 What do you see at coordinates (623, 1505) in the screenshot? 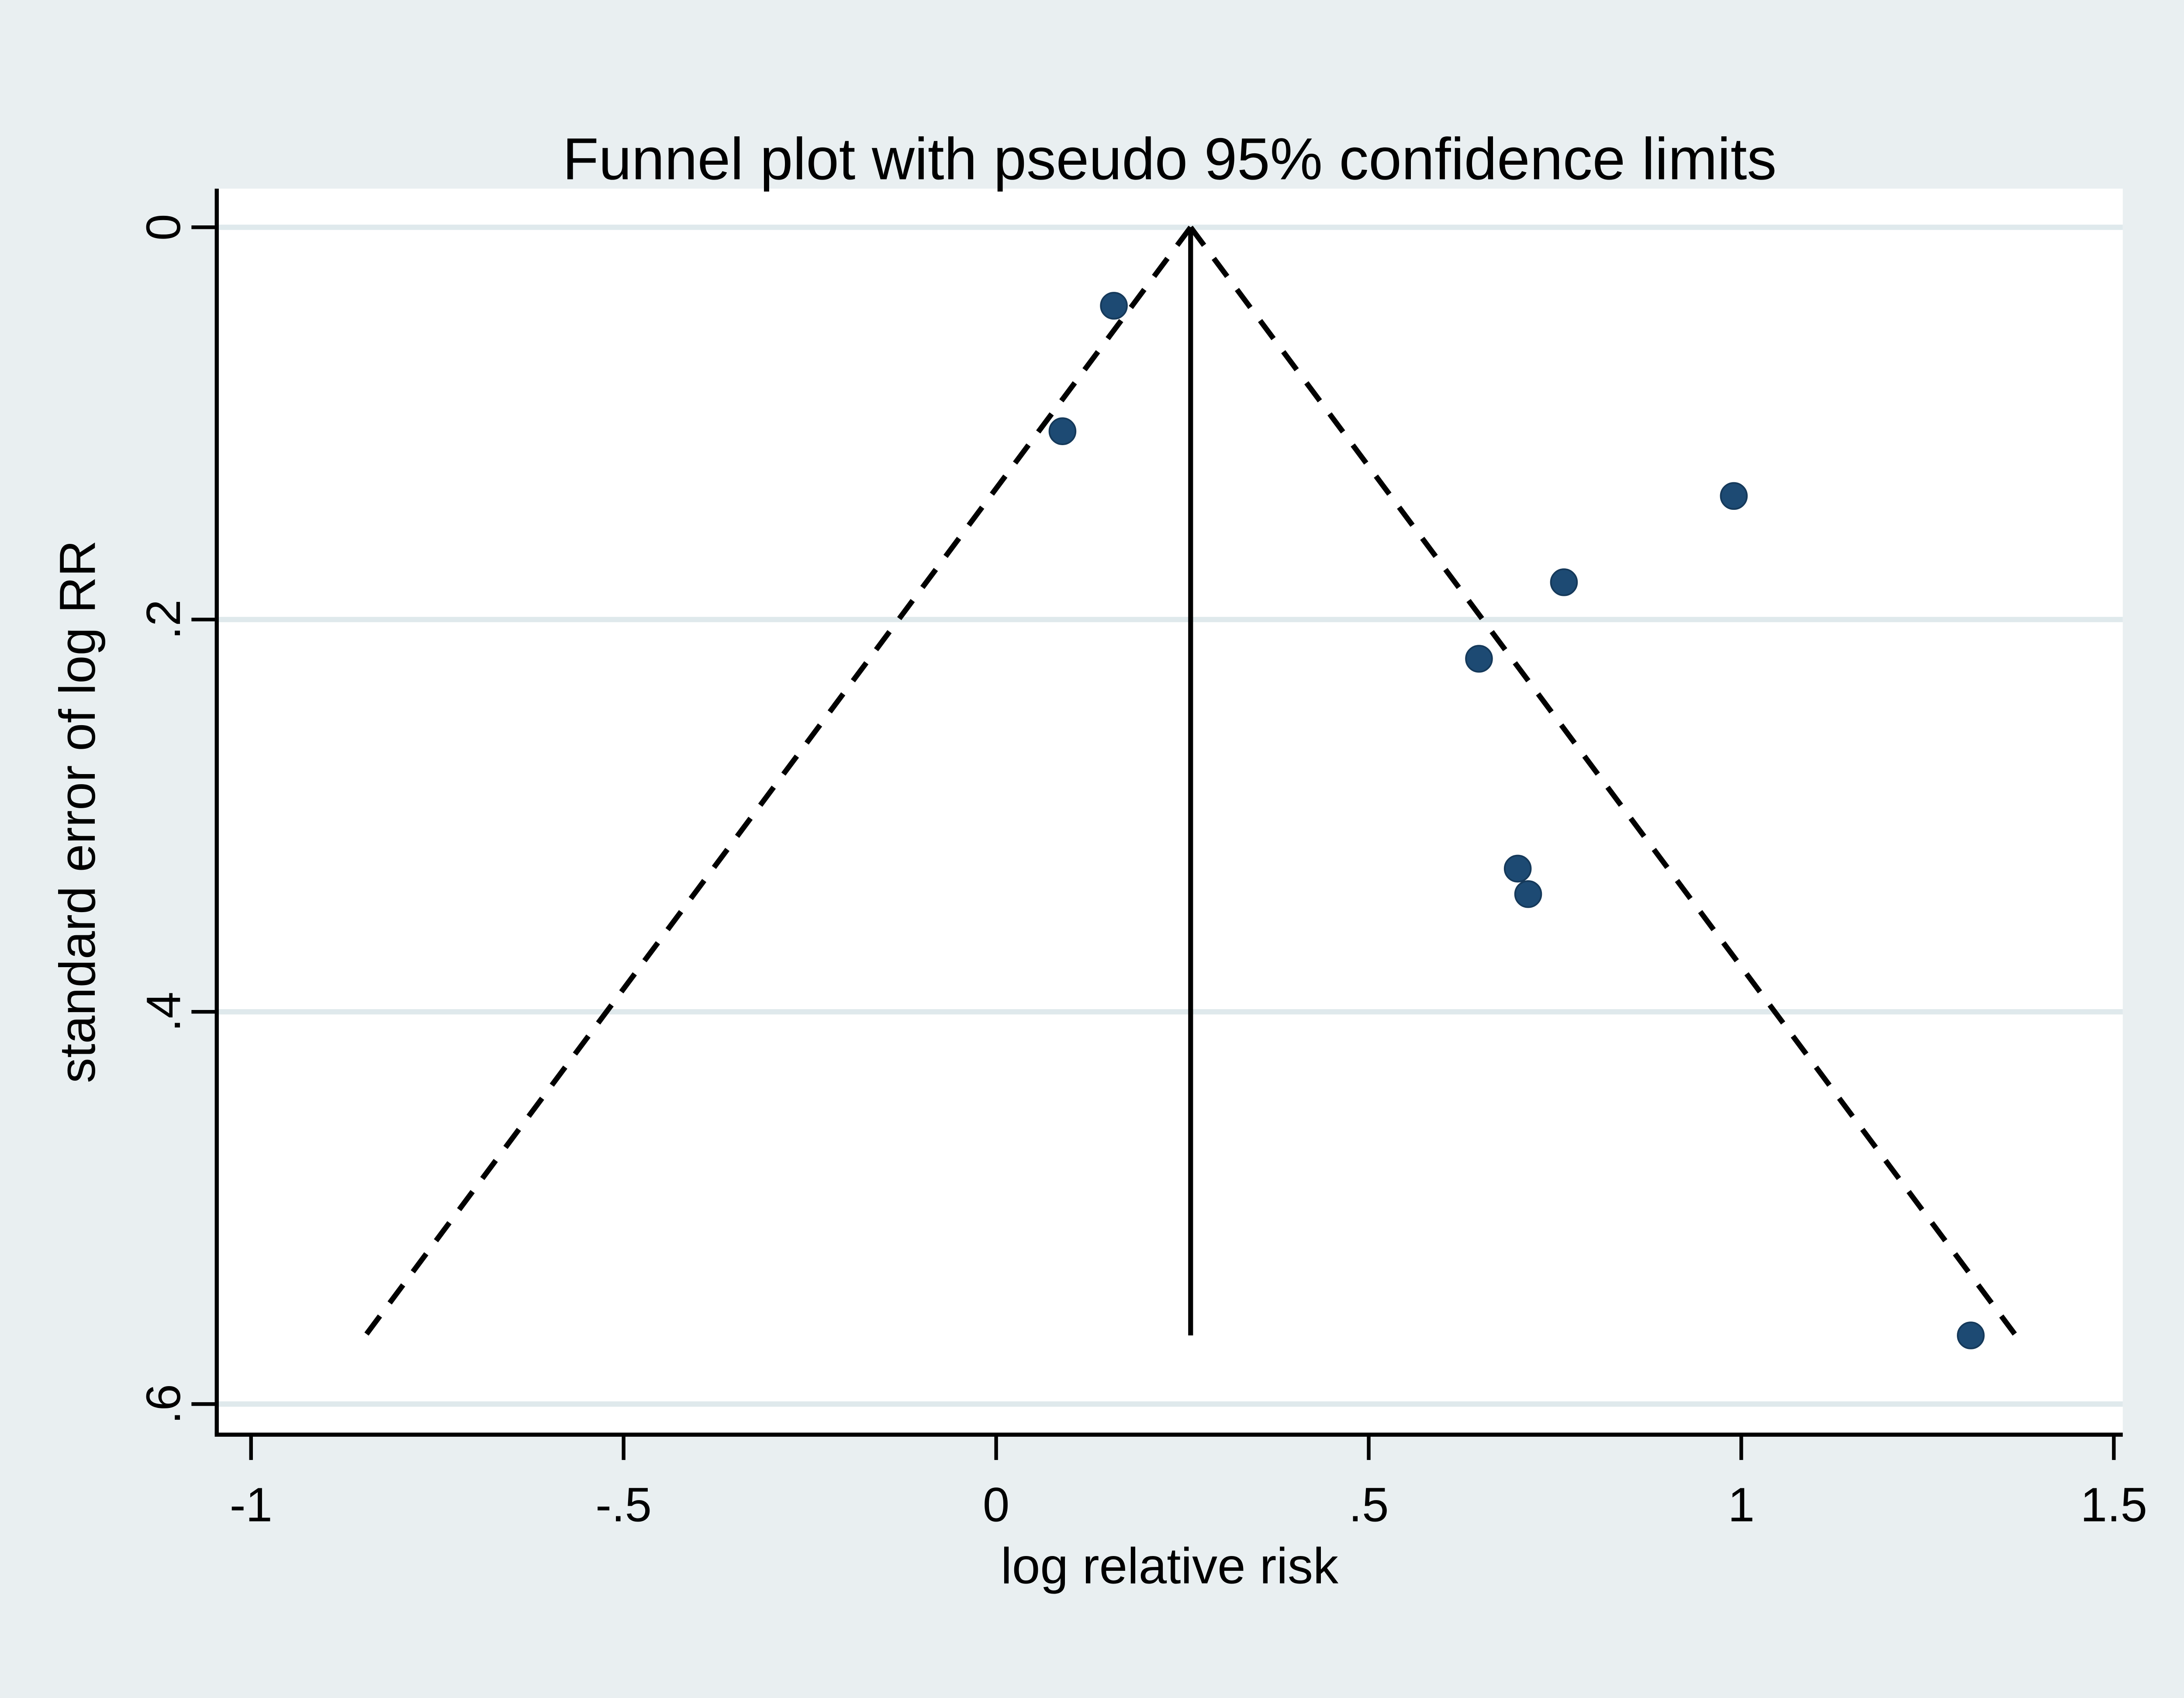
I see `x-tick-label: -.5` at bounding box center [623, 1505].